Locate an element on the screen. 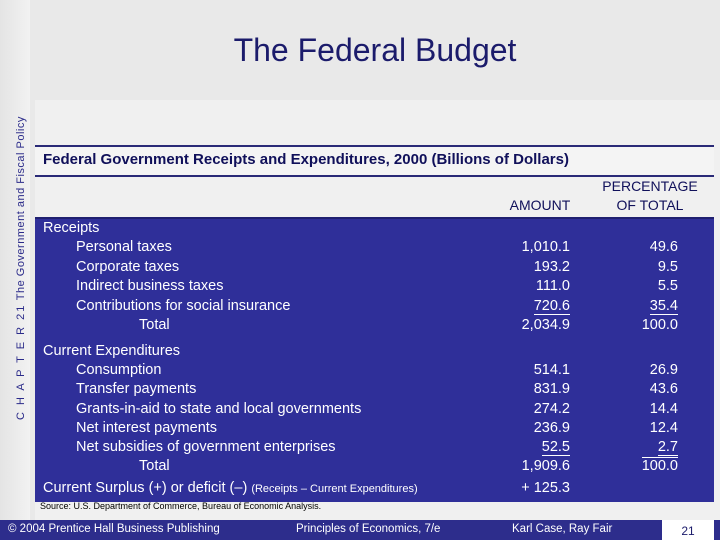  expenditures-heading: Current Expenditures is located at coordinates (112, 351).